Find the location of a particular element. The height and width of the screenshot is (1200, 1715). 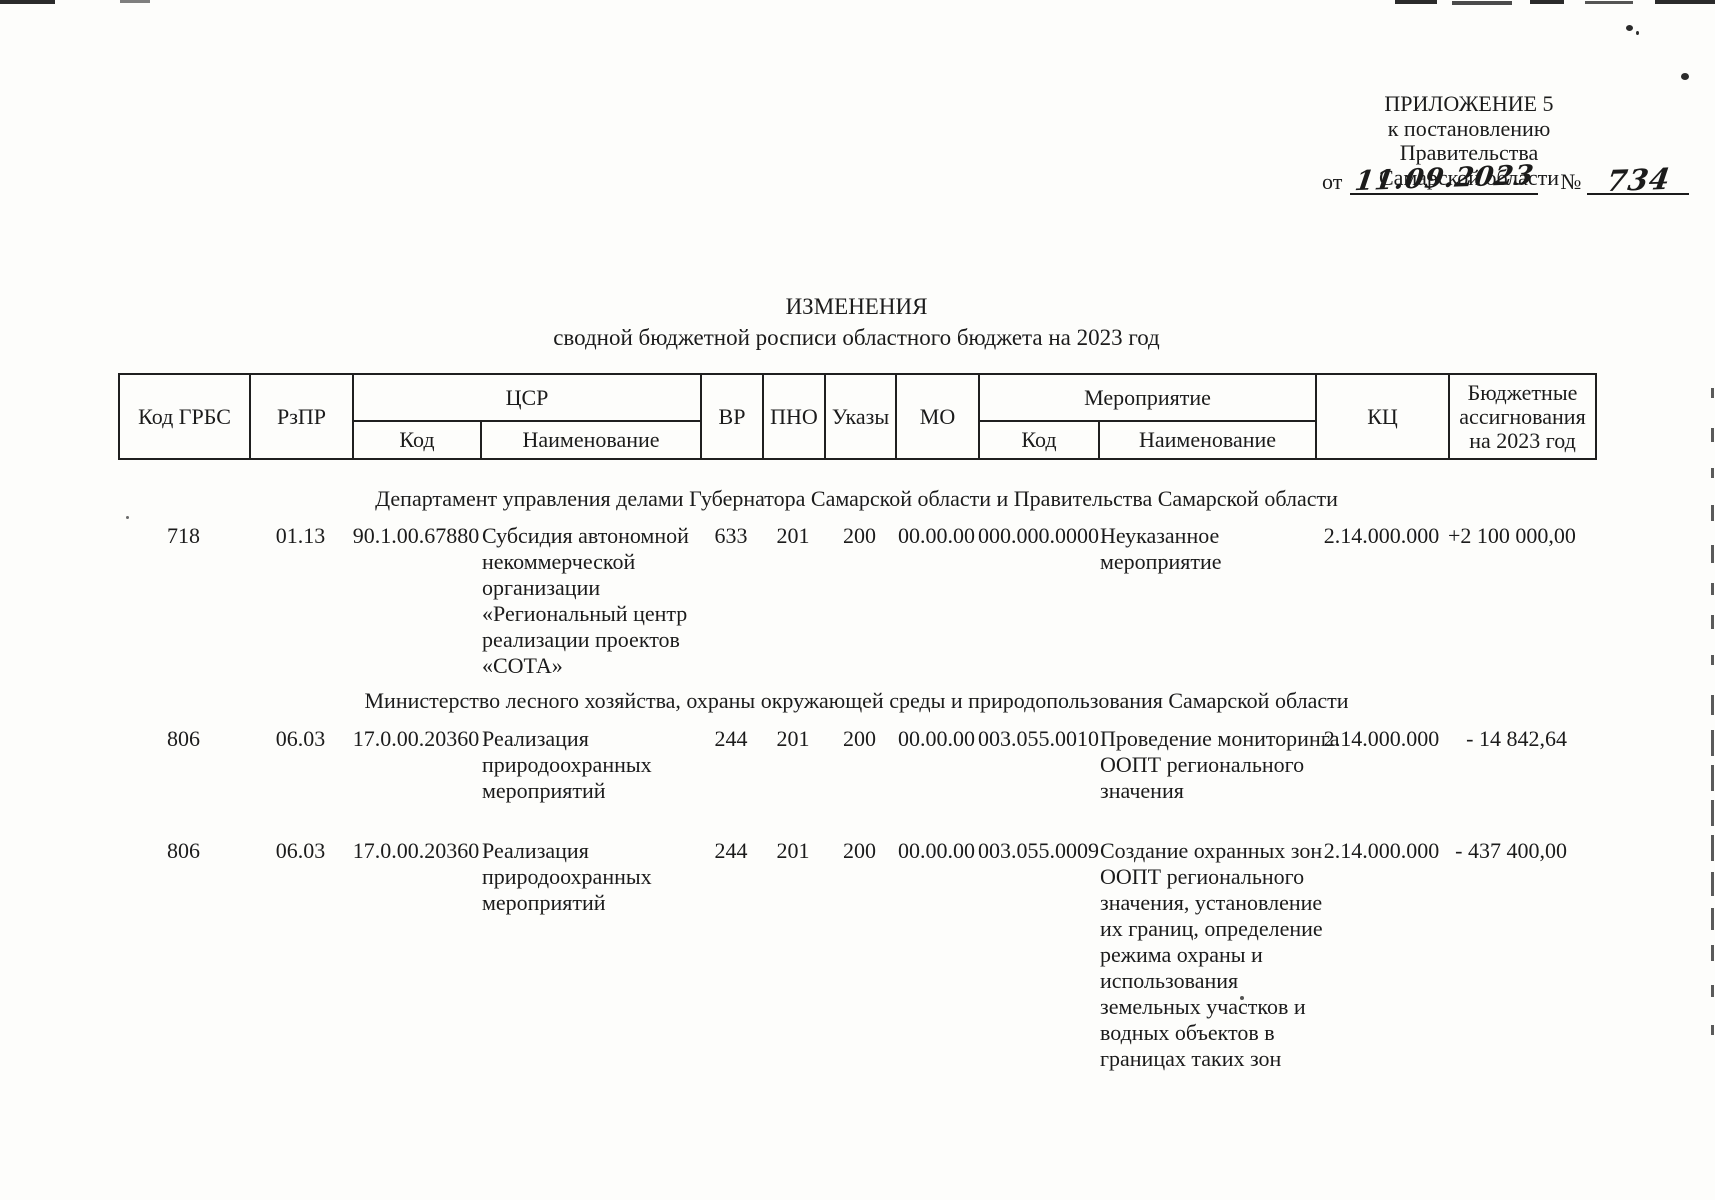

number-underline: 734 is located at coordinates (1638, 180).